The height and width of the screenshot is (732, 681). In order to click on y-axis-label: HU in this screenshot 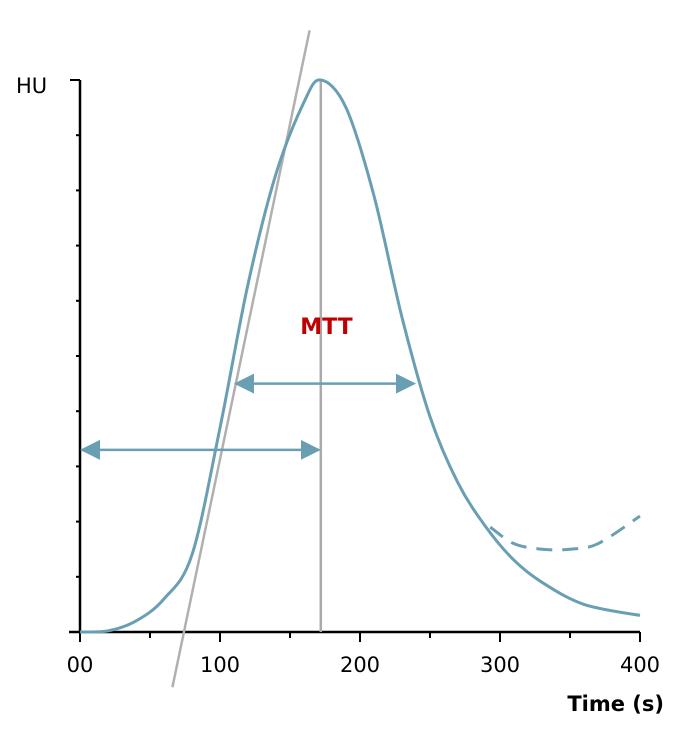, I will do `click(31, 86)`.